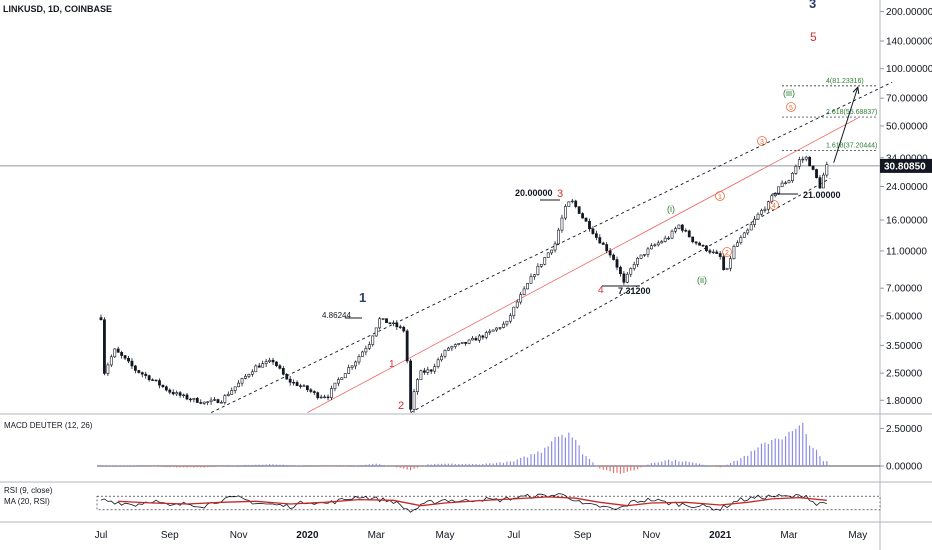  Describe the element at coordinates (907, 158) in the screenshot. I see `price-tick-label: 34.00000` at that location.